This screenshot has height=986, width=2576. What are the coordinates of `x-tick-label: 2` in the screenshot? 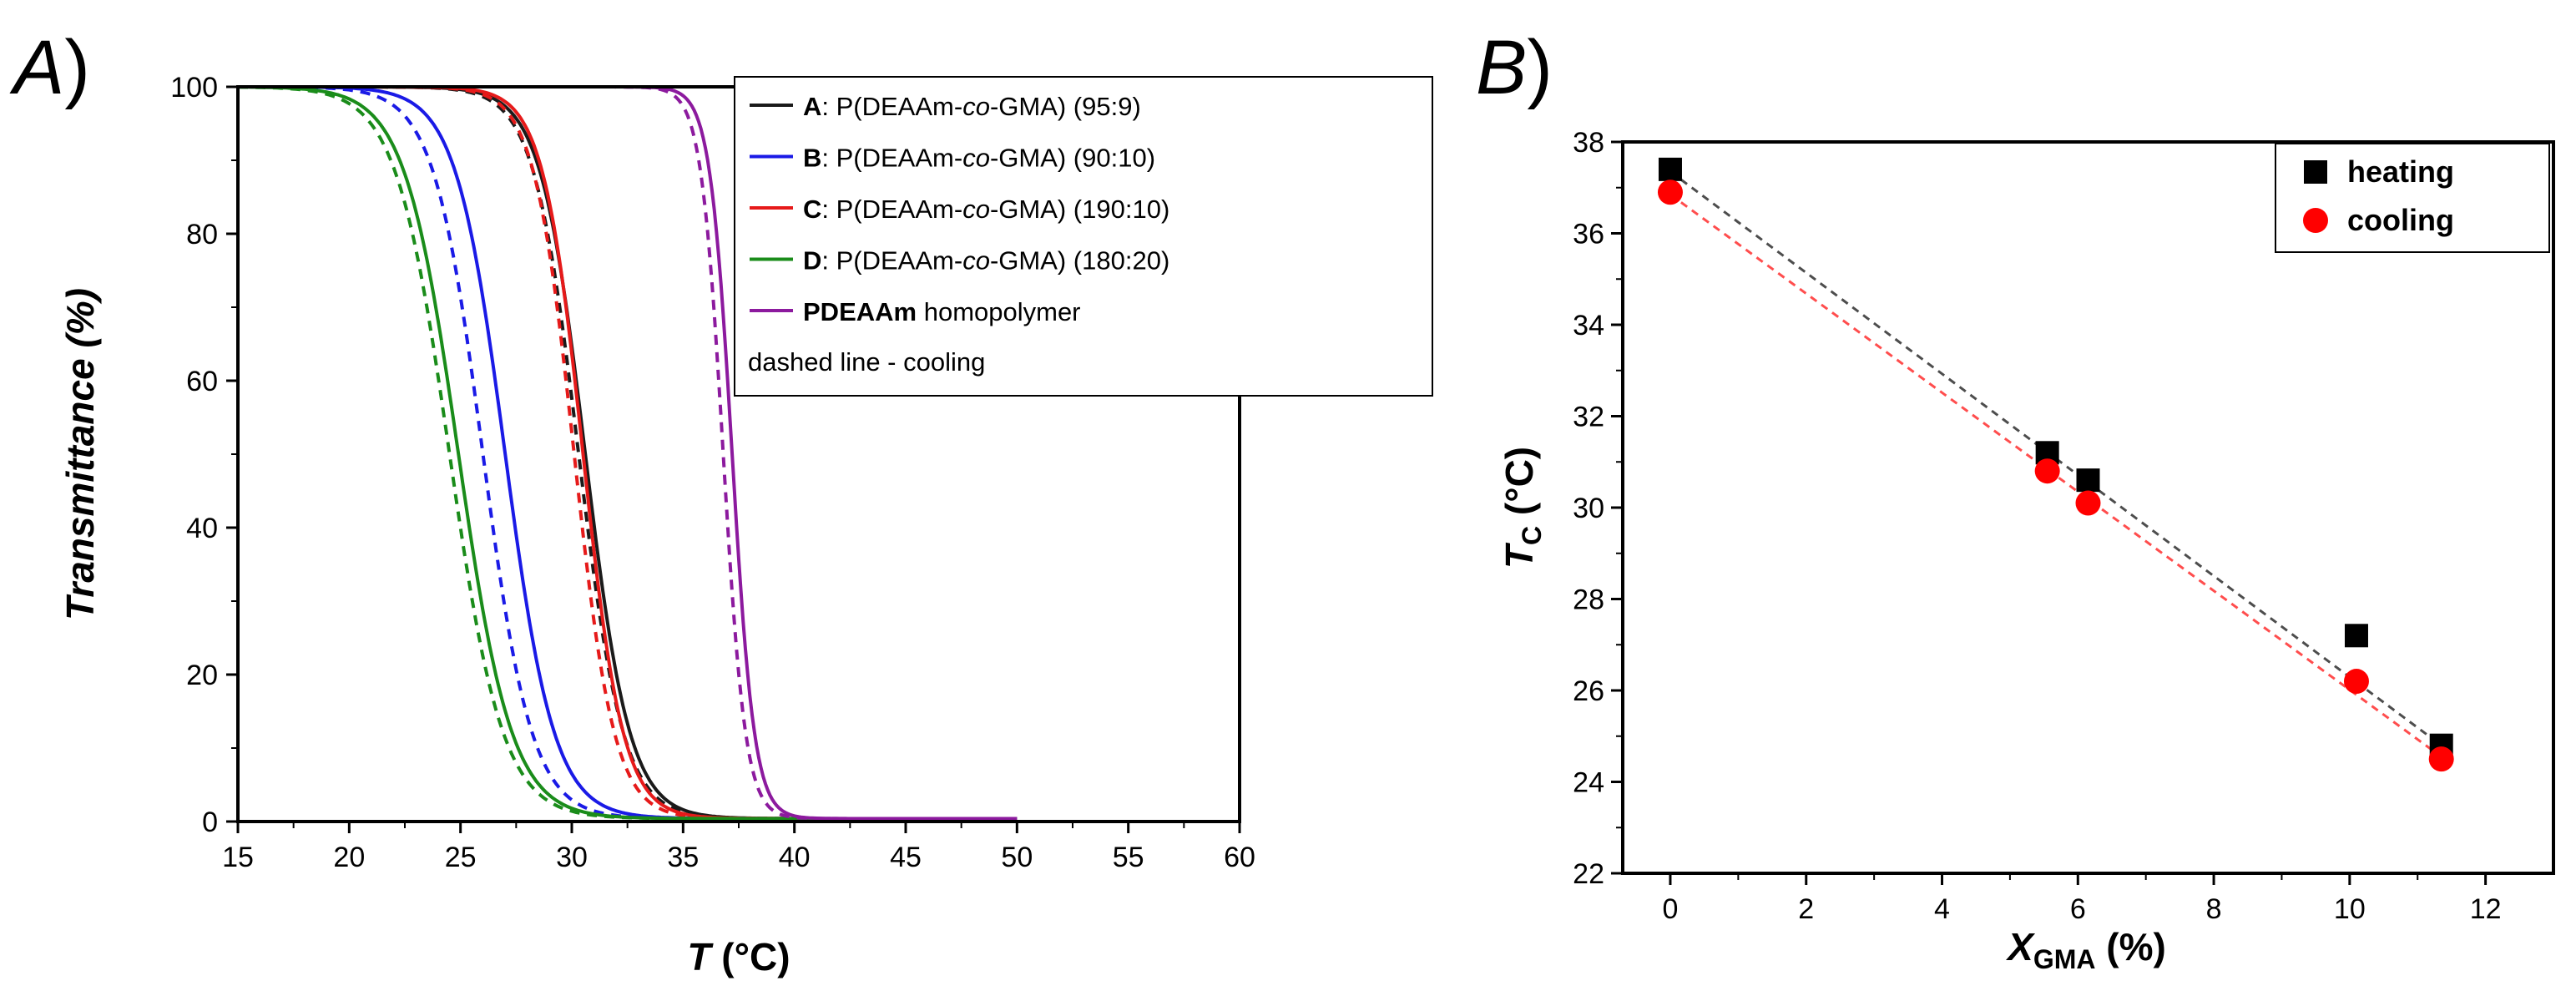 It's located at (1806, 909).